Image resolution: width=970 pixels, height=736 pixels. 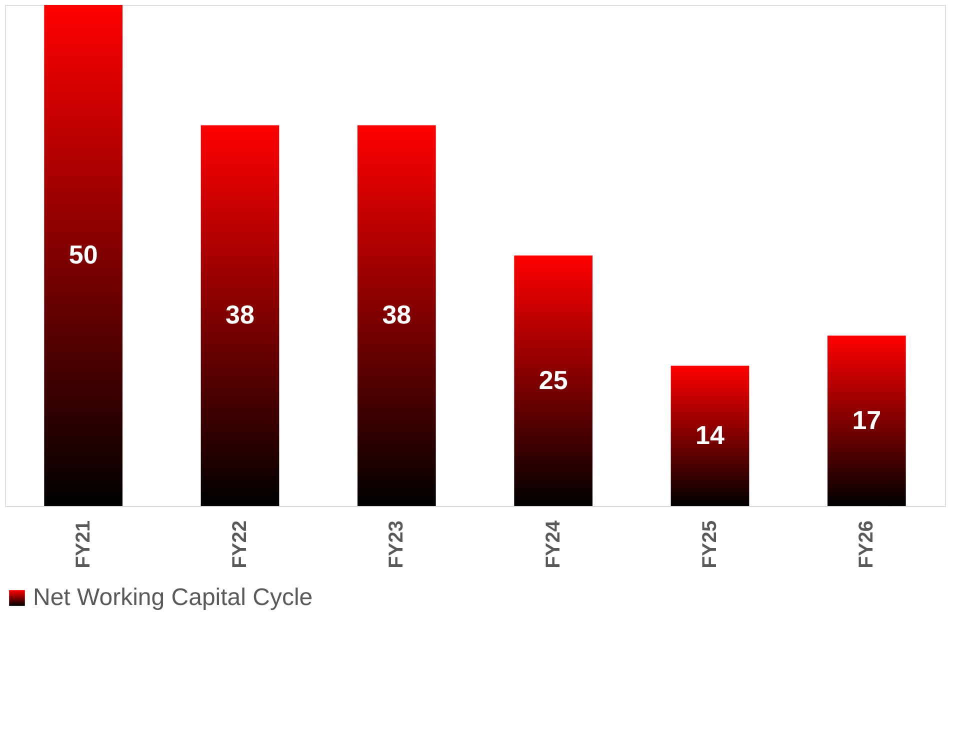 I want to click on legend-label: Net Working Capital Cycle, so click(x=173, y=597).